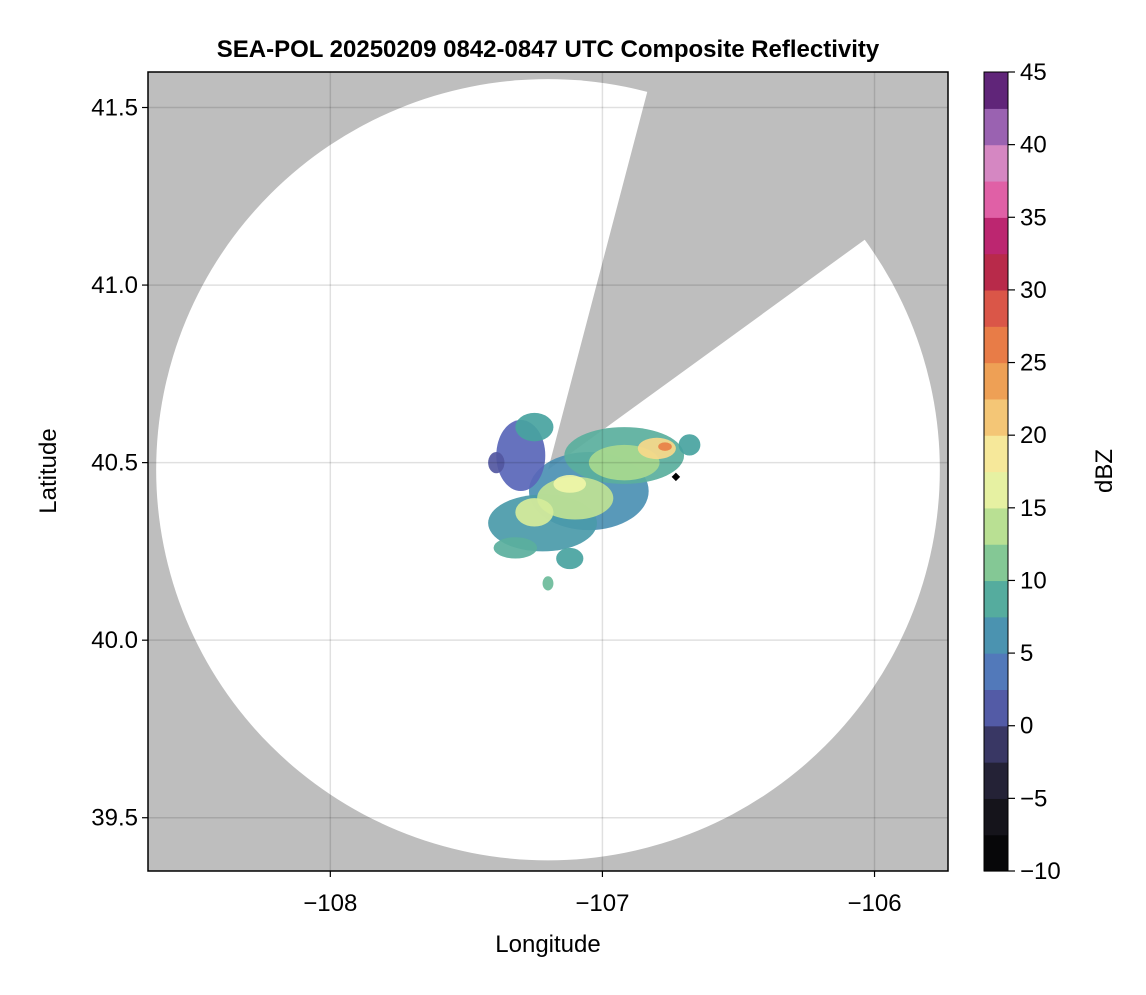  I want to click on site-marker, so click(676, 477).